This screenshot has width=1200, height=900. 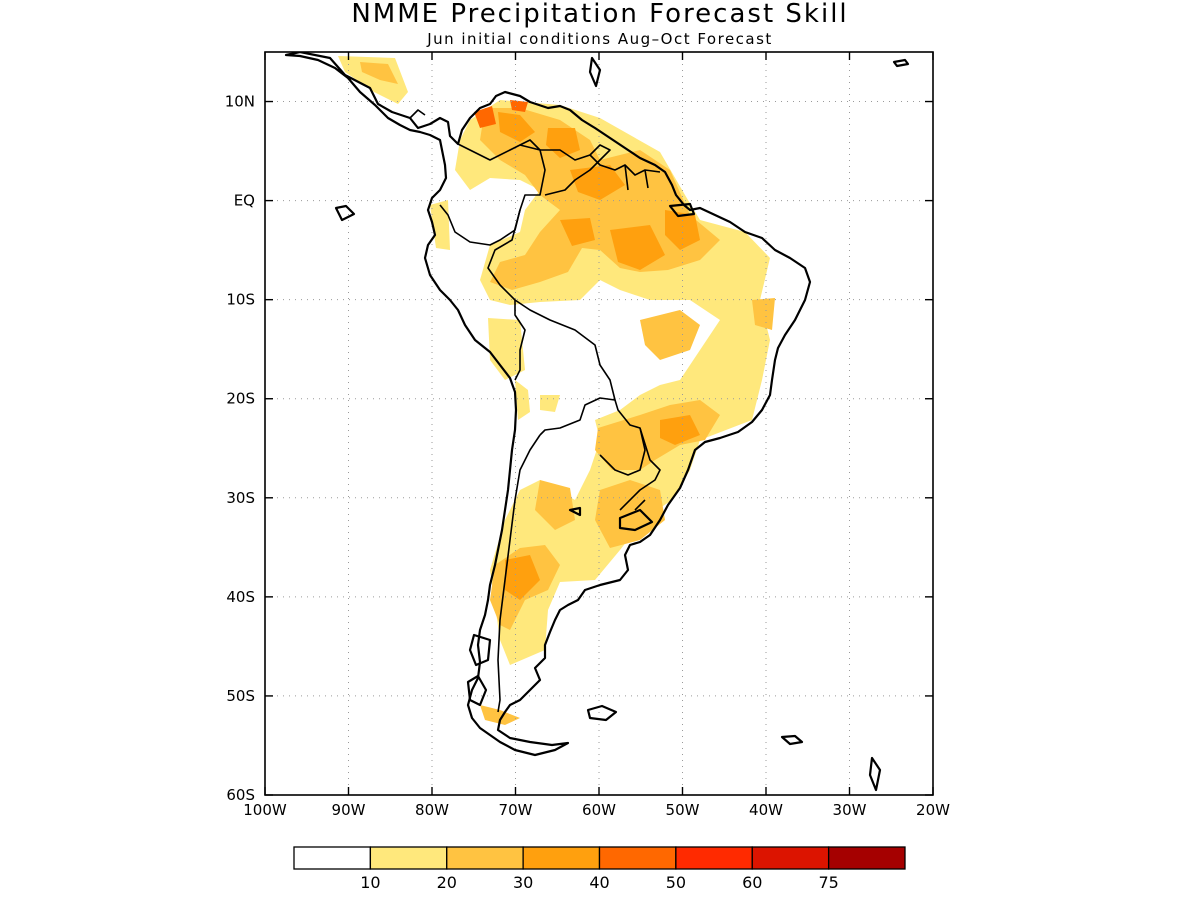 I want to click on colorbar-label: 75, so click(x=828, y=882).